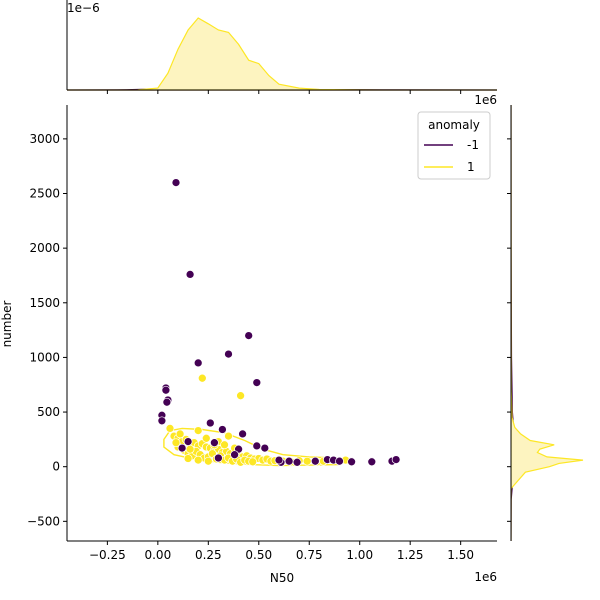 This screenshot has width=600, height=600. I want to click on y-tick-label: 1000, so click(44, 357).